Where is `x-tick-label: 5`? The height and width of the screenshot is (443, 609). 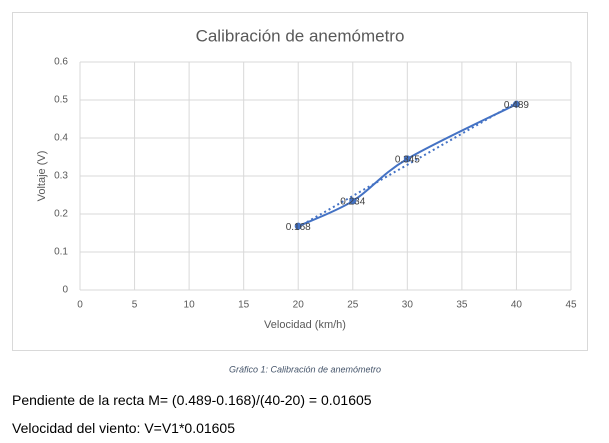
x-tick-label: 5 is located at coordinates (135, 305).